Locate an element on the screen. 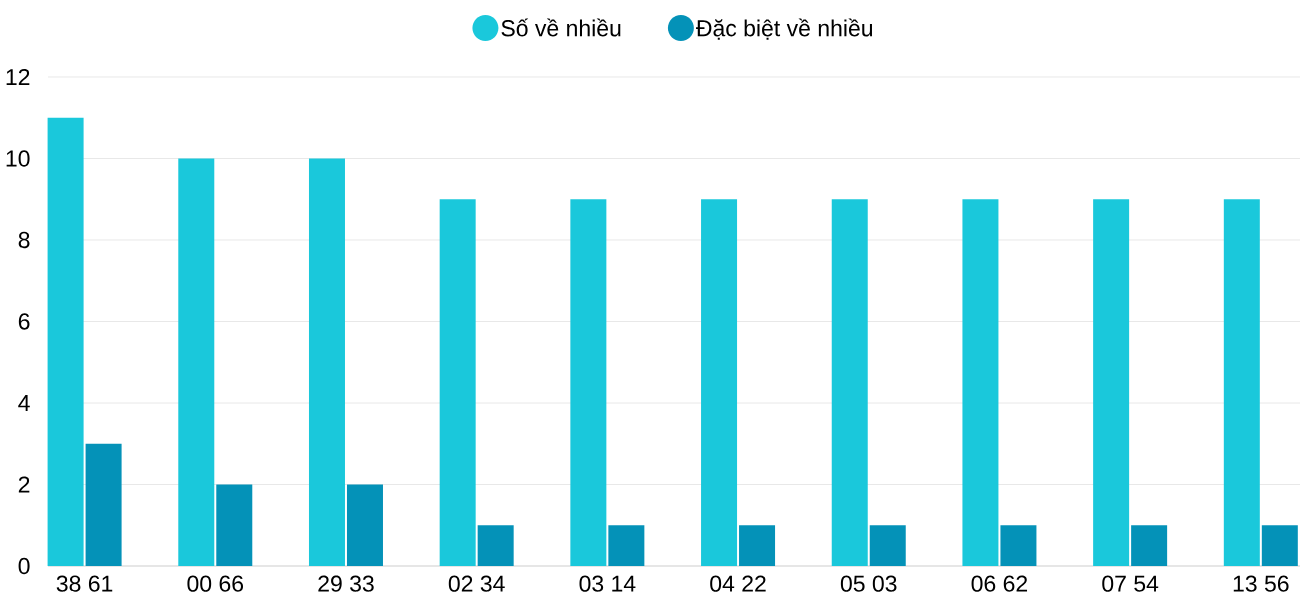  y-tick-label: 8 is located at coordinates (24, 240).